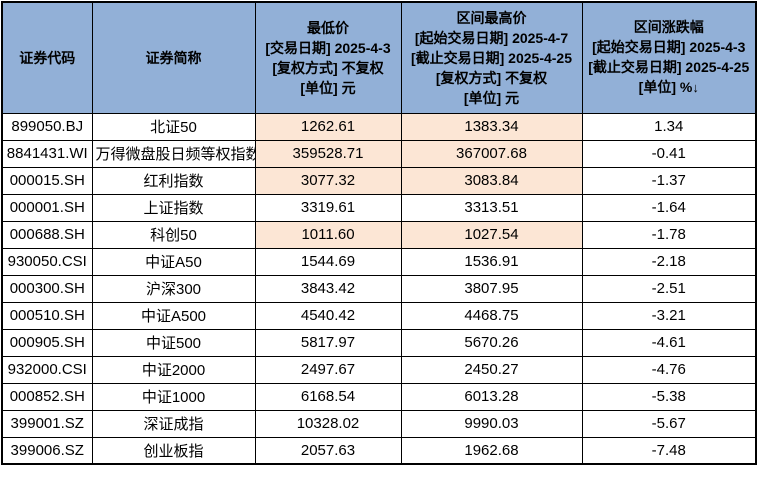 This screenshot has height=481, width=764. I want to click on header-unit-sort-line: [单位] %↓, so click(669, 87).